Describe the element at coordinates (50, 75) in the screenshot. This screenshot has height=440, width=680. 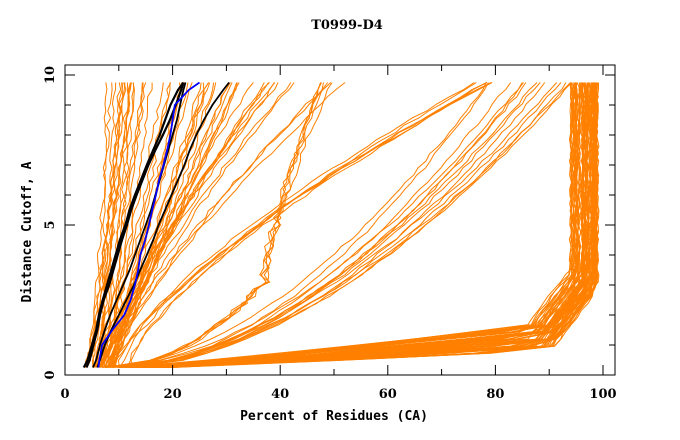
I see `y-tick-label: 10` at that location.